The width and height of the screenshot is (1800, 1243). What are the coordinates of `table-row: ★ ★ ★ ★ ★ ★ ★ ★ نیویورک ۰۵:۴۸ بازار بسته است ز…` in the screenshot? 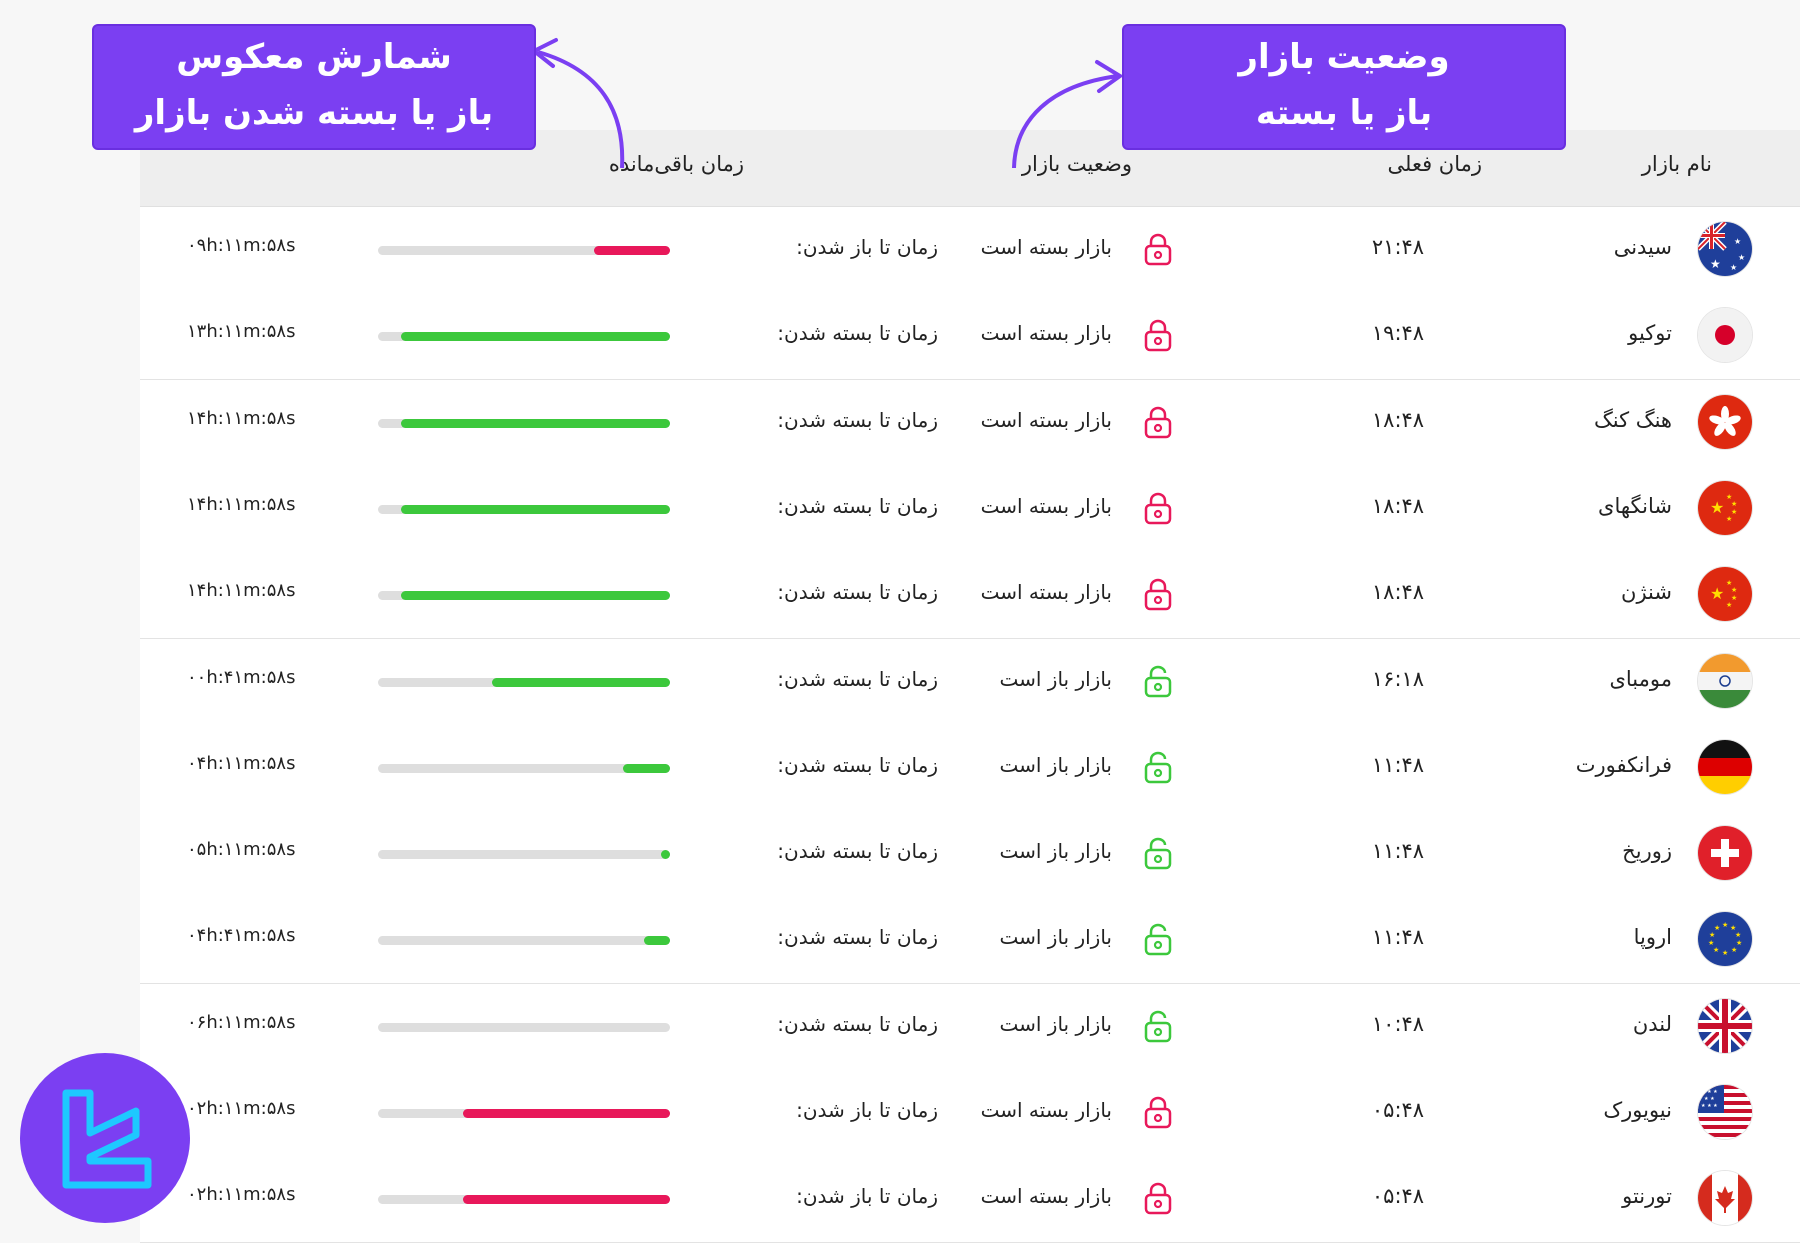 It's located at (970, 1113).